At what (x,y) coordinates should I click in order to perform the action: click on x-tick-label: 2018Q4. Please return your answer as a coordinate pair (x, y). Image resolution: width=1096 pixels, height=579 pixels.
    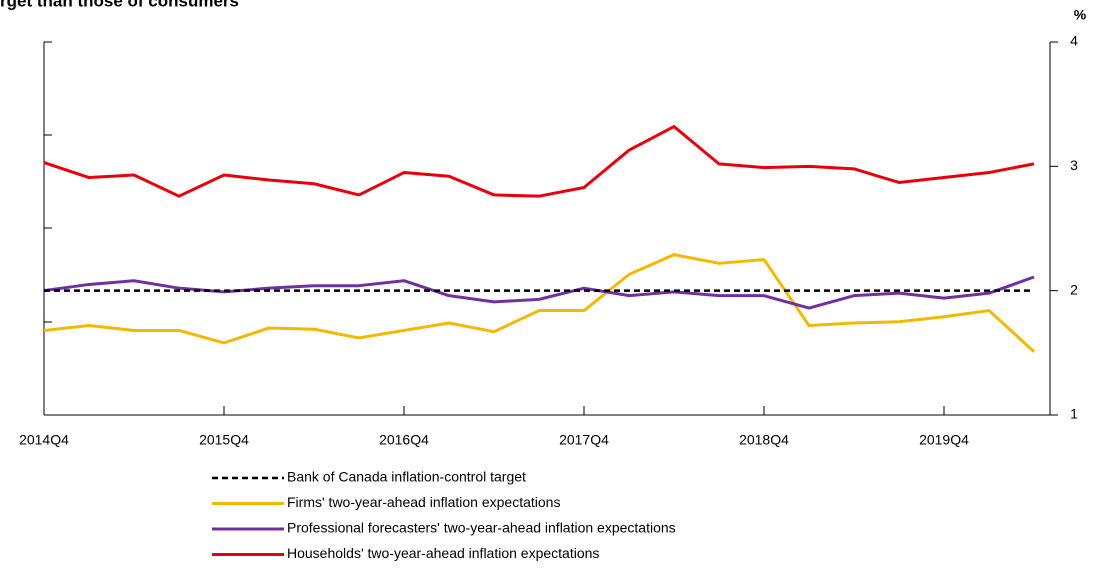
    Looking at the image, I should click on (764, 440).